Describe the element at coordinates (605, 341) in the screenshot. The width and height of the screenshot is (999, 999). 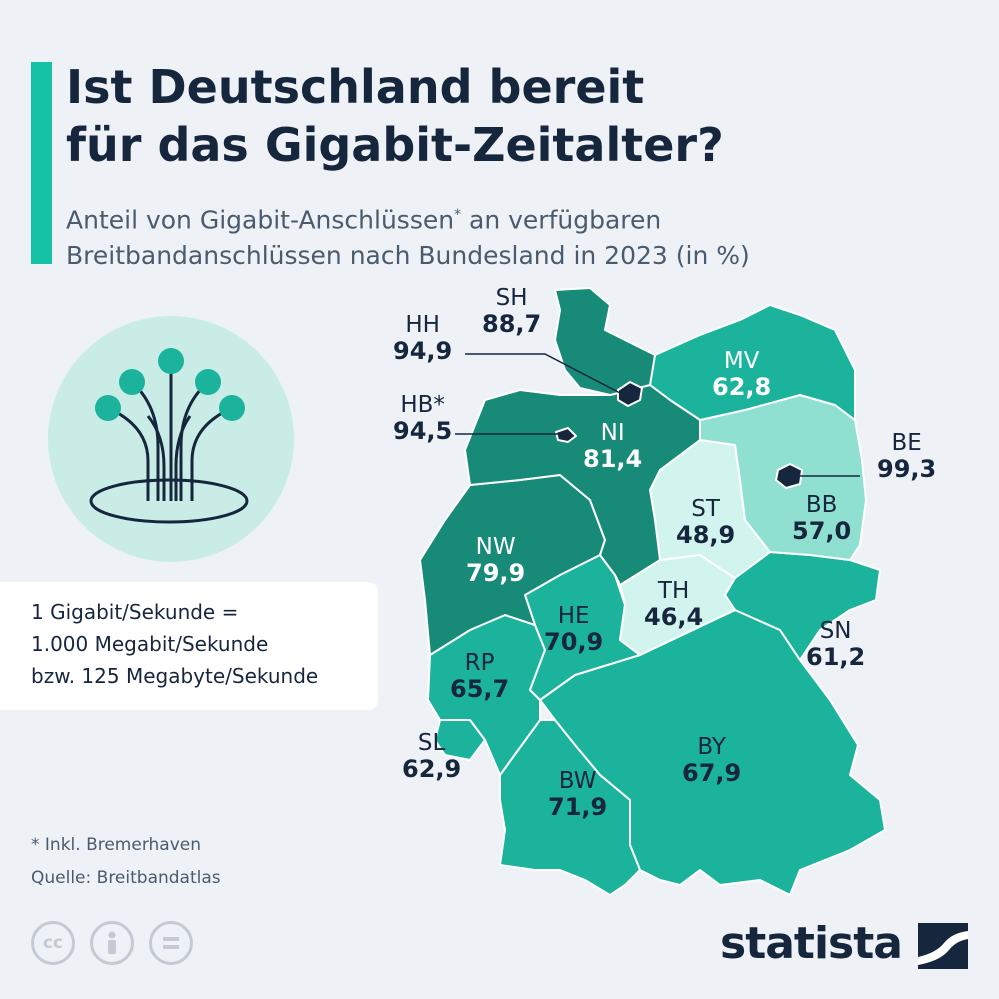
I see `state-SH` at that location.